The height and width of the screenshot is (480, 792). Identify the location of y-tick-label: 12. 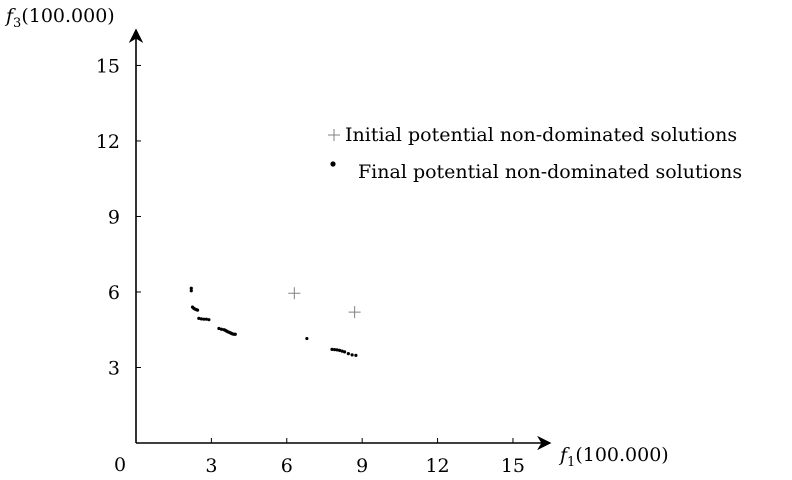
(108, 142).